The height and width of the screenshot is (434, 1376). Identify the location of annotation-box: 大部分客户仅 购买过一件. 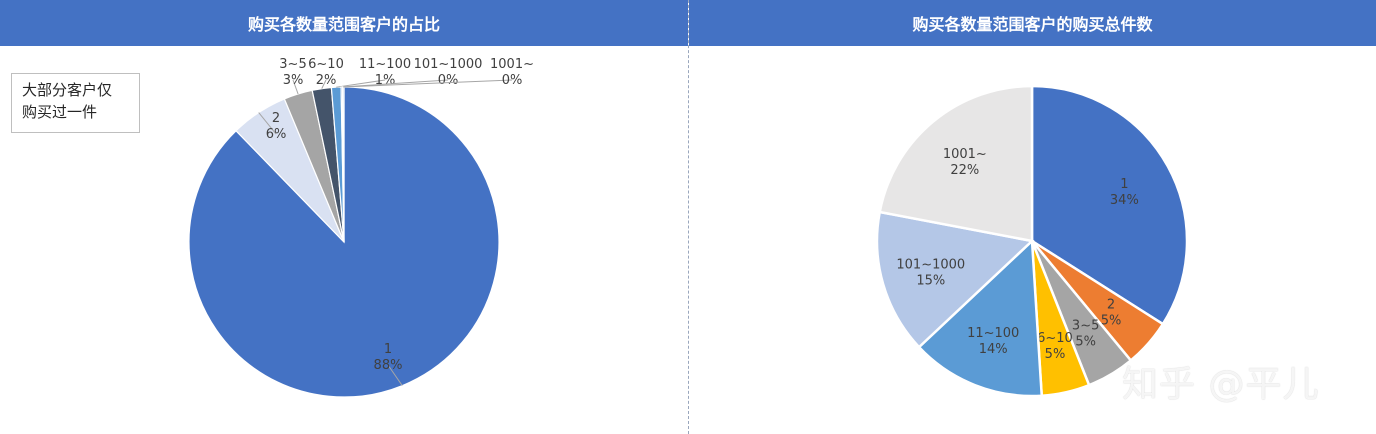
(75, 103).